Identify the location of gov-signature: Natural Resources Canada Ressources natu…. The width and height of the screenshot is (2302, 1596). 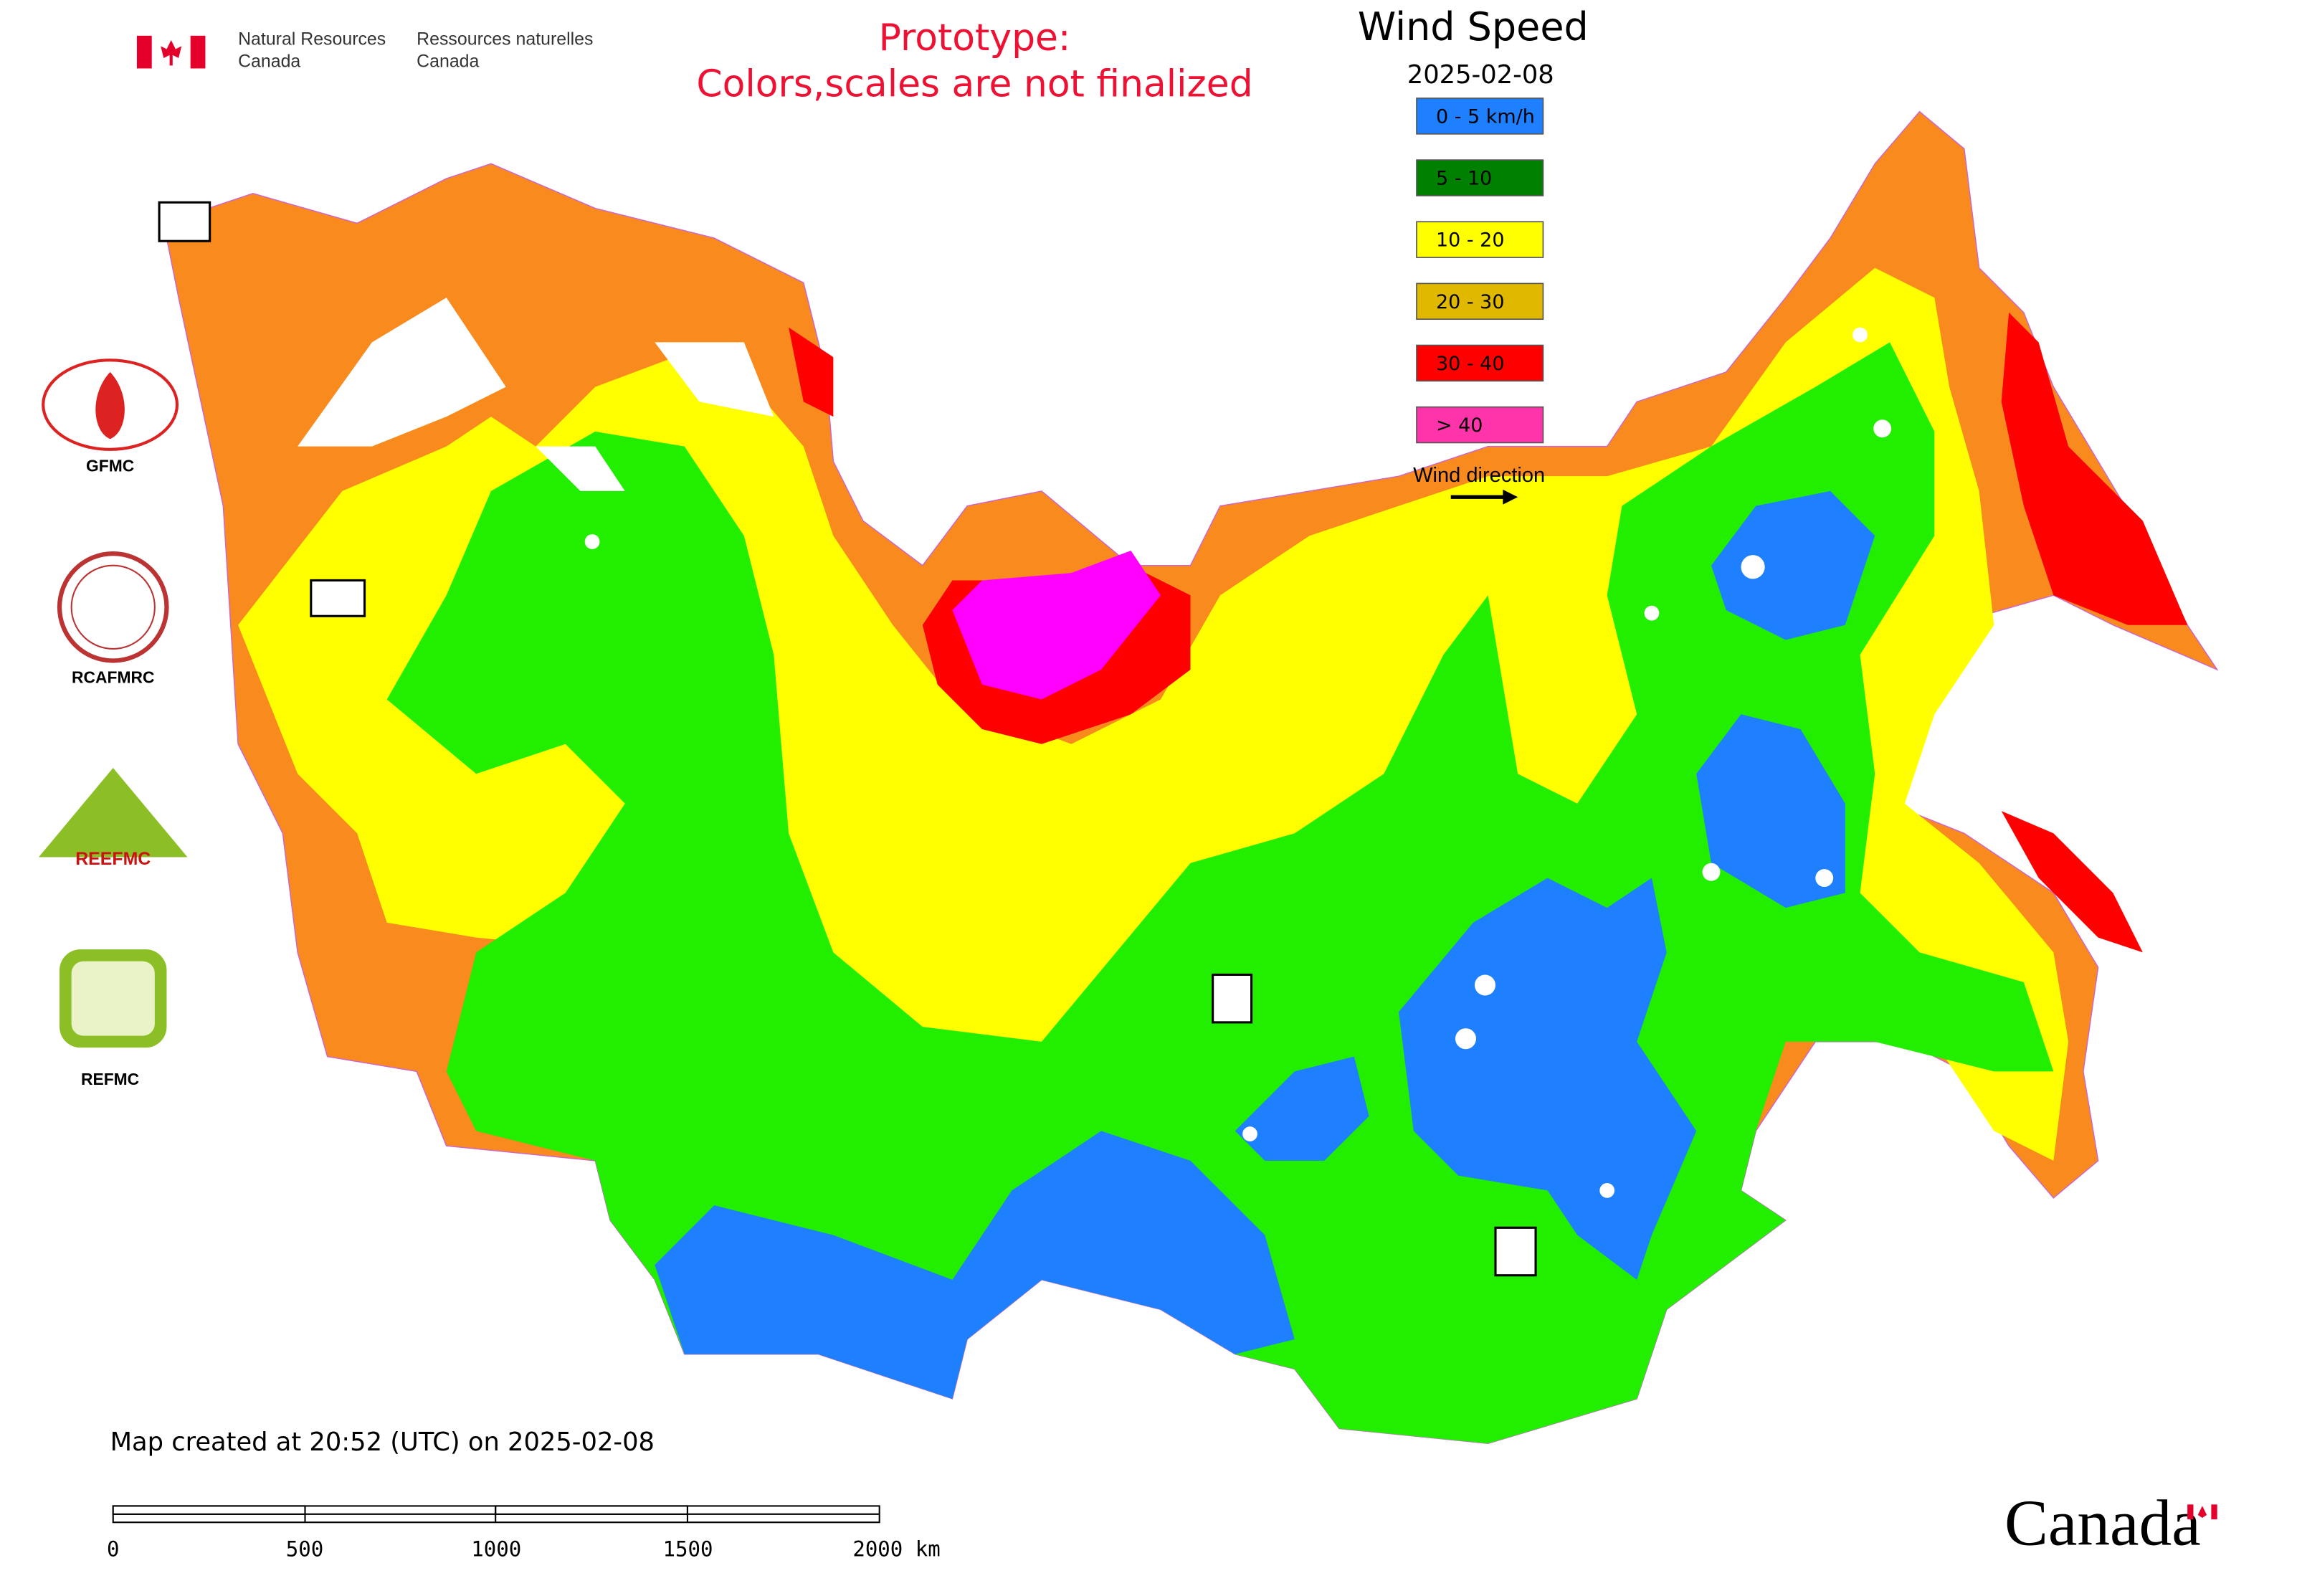
(365, 50).